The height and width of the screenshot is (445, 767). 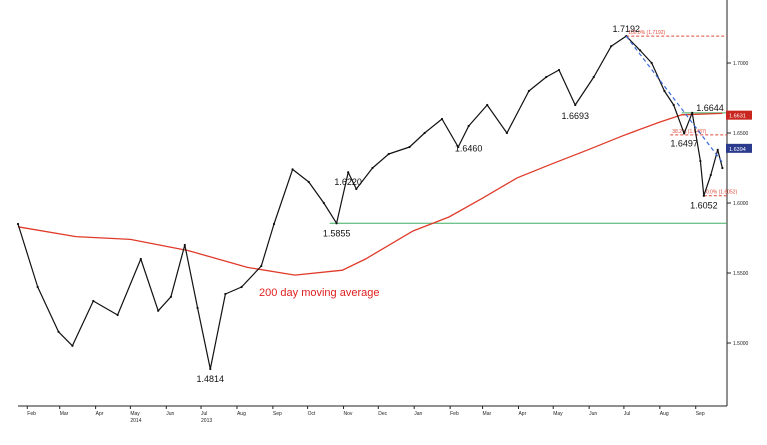 I want to click on value-tags: 1.6631 1.6394, so click(x=739, y=131).